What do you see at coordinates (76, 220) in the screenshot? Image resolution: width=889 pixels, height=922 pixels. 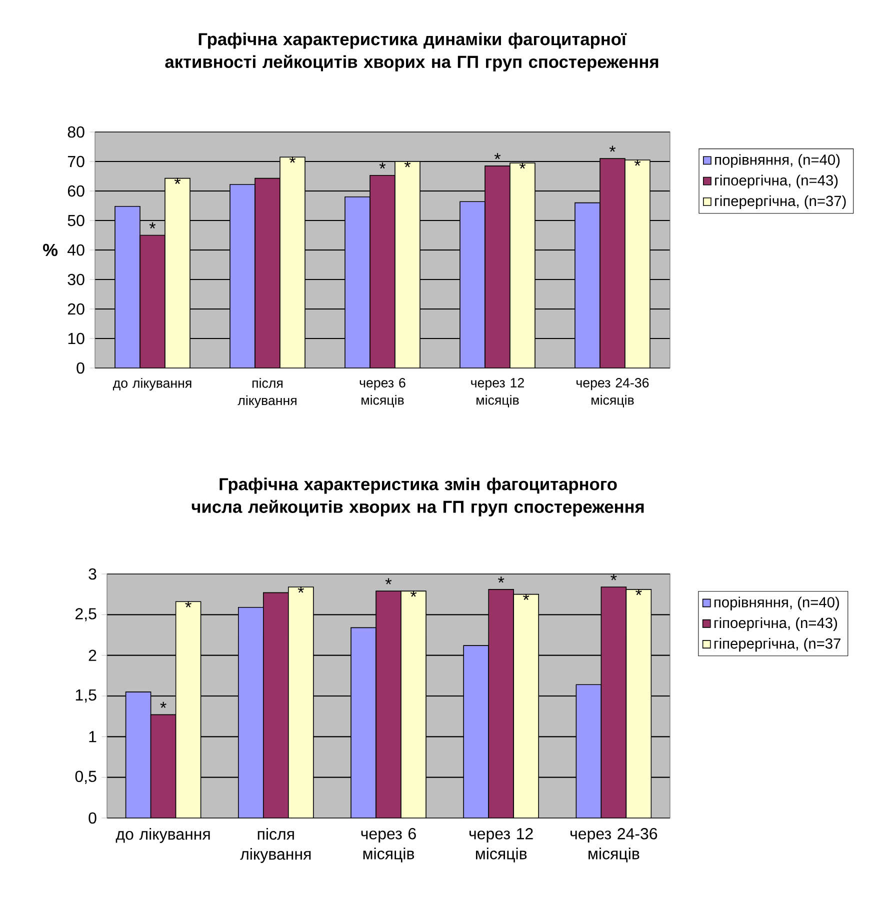 I see `y-tick-label: 50` at bounding box center [76, 220].